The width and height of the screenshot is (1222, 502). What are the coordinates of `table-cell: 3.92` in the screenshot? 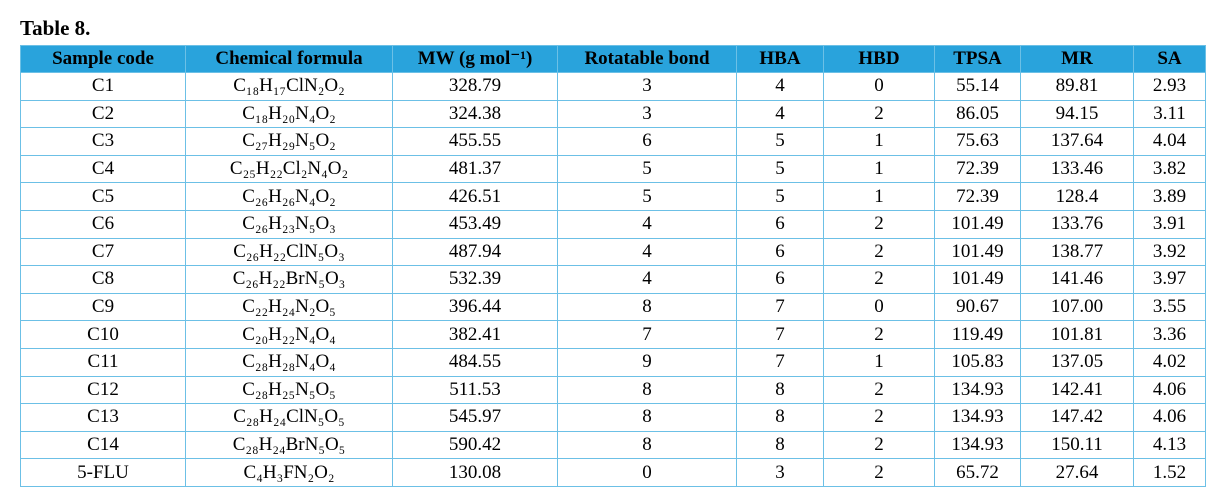 It's located at (1169, 252).